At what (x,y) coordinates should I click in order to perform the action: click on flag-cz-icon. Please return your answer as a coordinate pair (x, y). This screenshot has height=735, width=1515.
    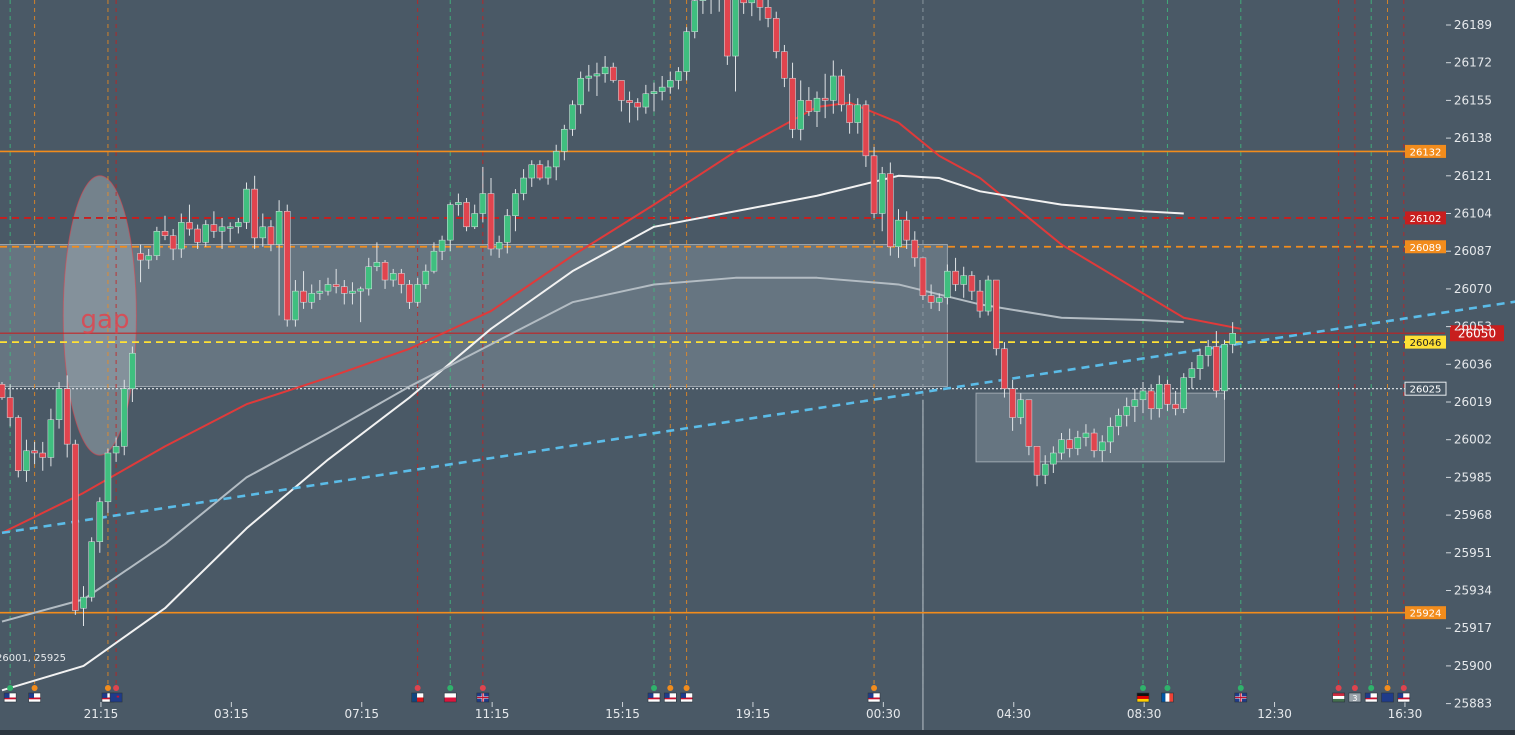
    Looking at the image, I should click on (417, 697).